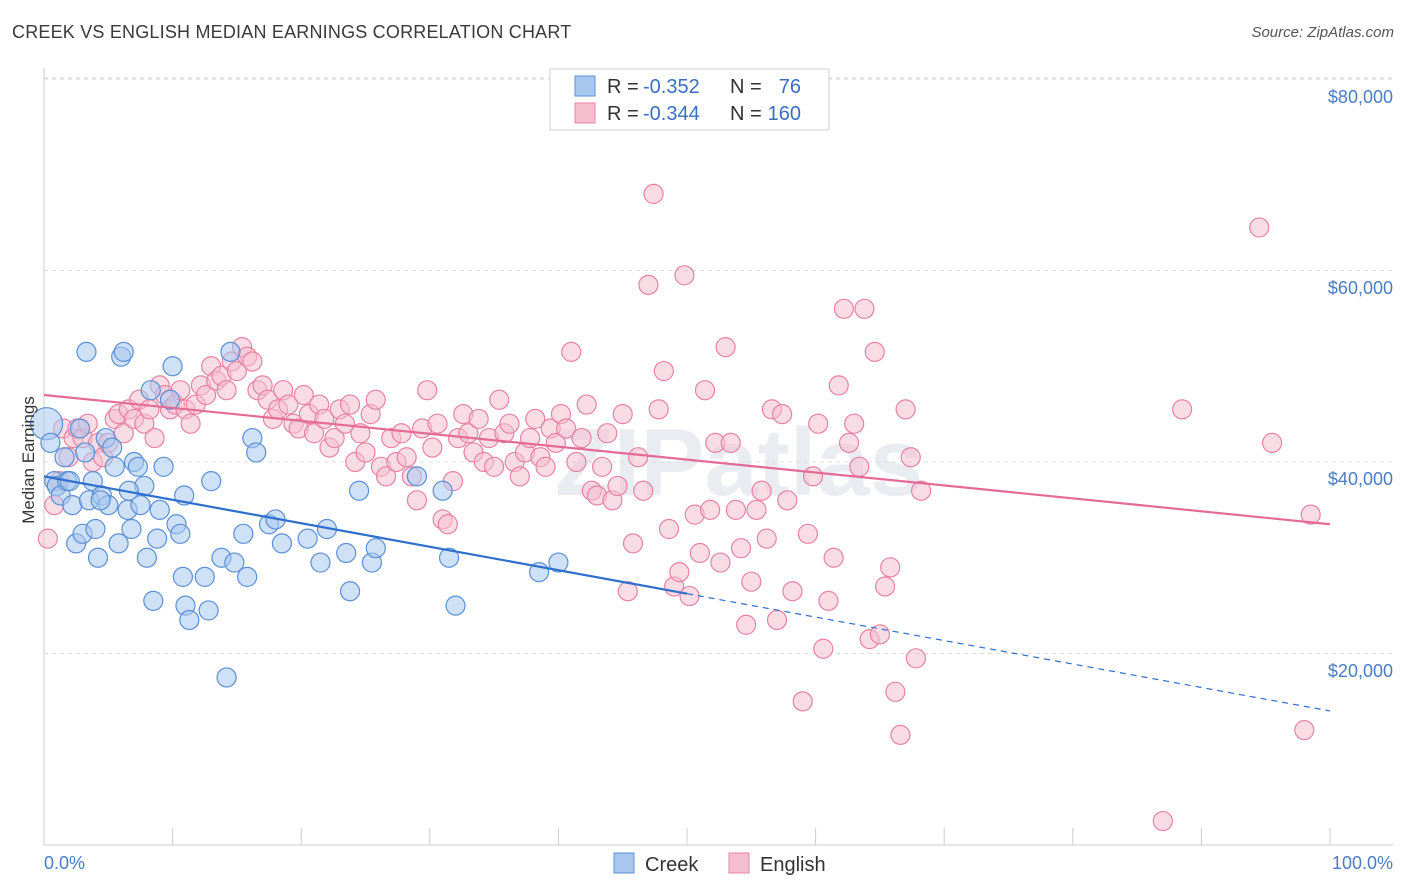  What do you see at coordinates (624, 863) in the screenshot?
I see `bottom-legend-swatch-creek` at bounding box center [624, 863].